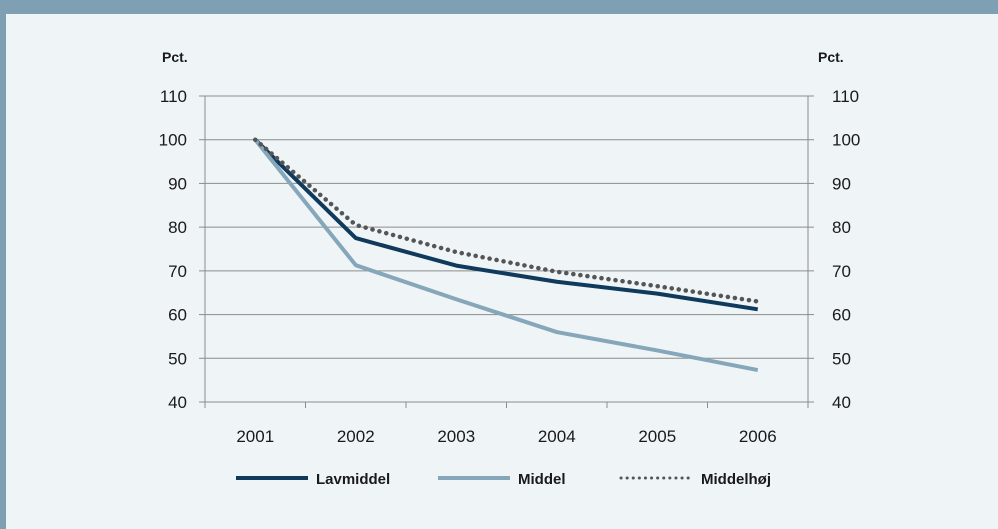 The height and width of the screenshot is (529, 998). I want to click on x-tick-label: 2003, so click(456, 436).